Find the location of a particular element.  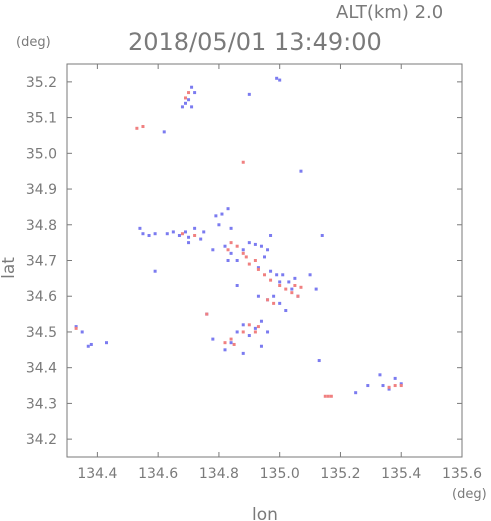

x-unit: (deg) is located at coordinates (469, 494).